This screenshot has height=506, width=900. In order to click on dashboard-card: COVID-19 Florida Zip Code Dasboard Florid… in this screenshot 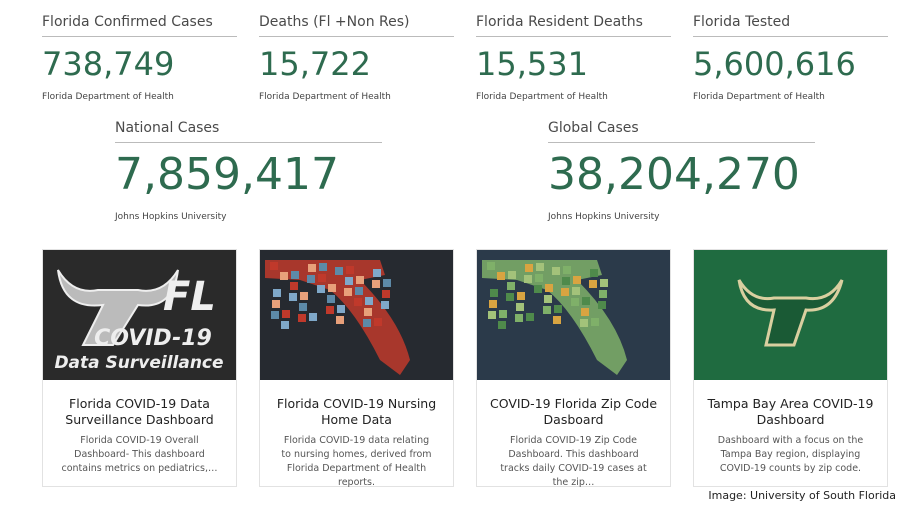, I will do `click(573, 368)`.